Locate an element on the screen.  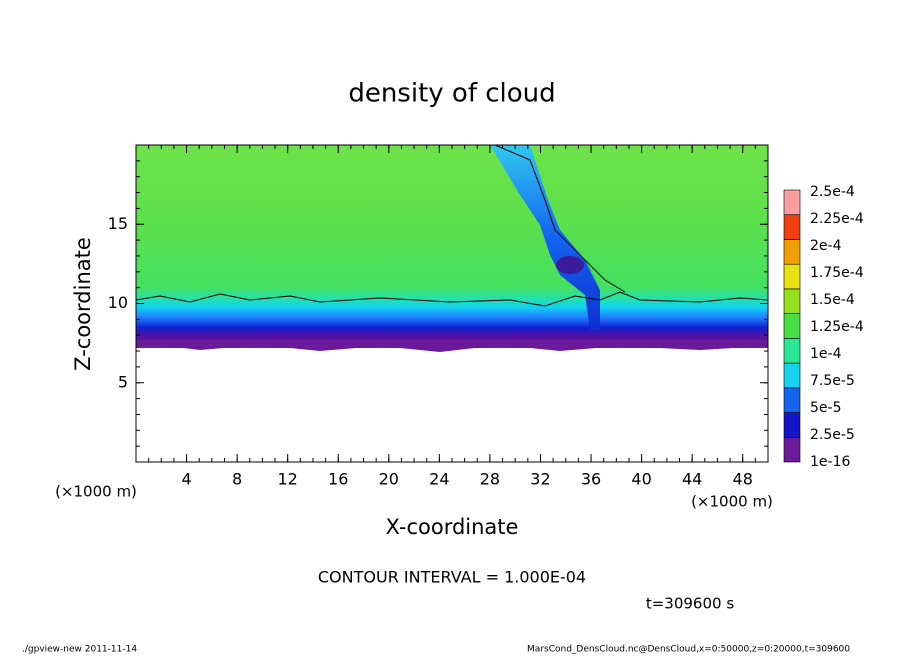
y-tick-label: 5 is located at coordinates (123, 381).